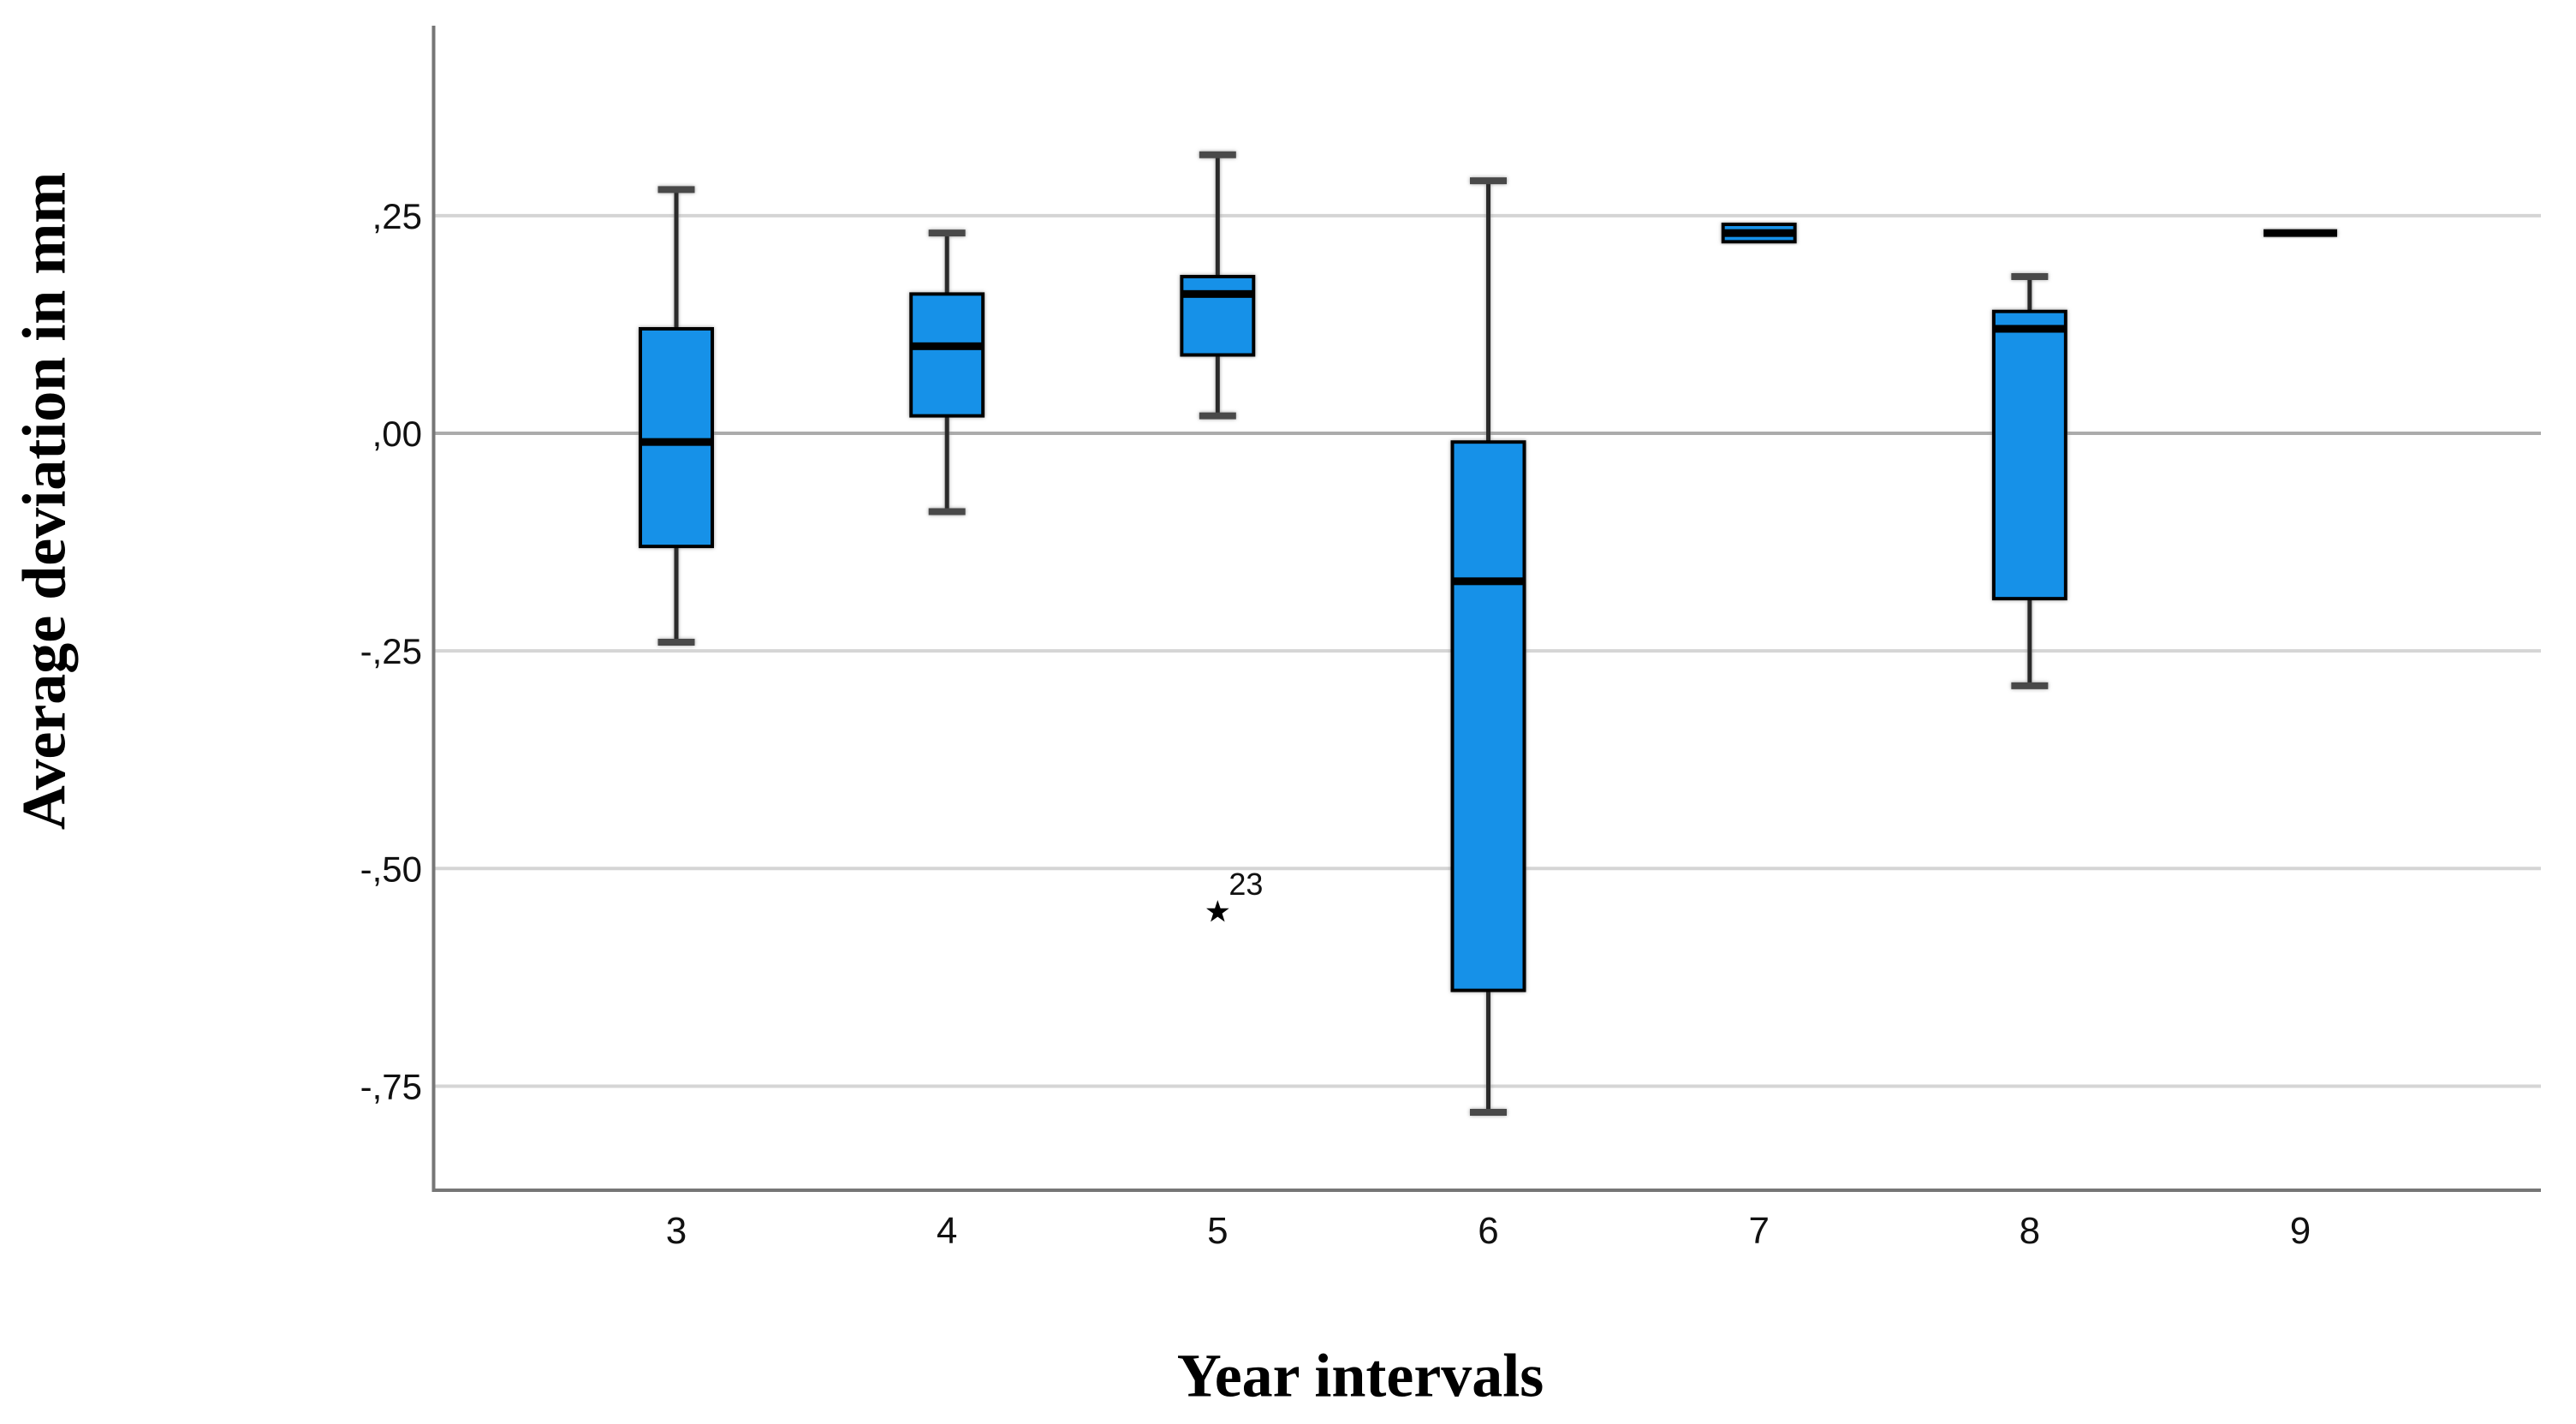 This screenshot has width=2576, height=1424. I want to click on x-tick-label: 6, so click(1488, 1231).